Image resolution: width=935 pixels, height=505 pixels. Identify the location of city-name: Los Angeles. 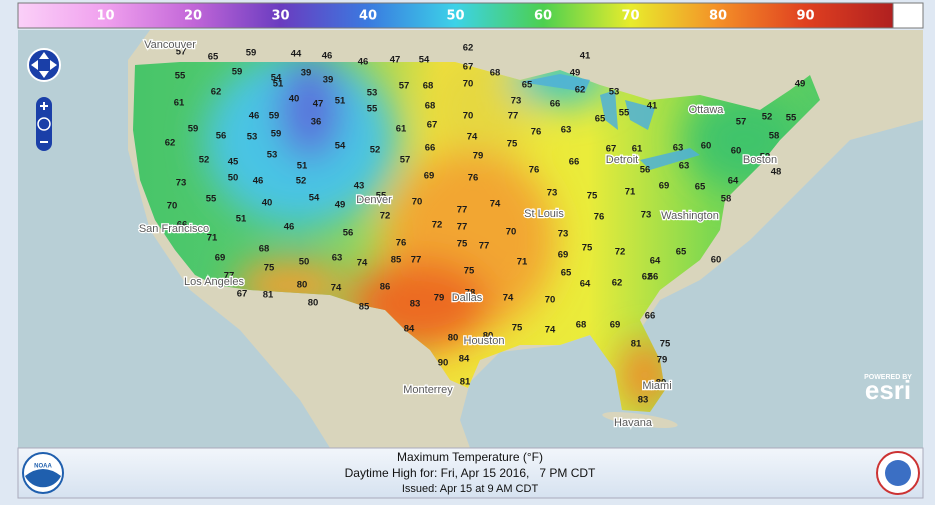
(214, 282).